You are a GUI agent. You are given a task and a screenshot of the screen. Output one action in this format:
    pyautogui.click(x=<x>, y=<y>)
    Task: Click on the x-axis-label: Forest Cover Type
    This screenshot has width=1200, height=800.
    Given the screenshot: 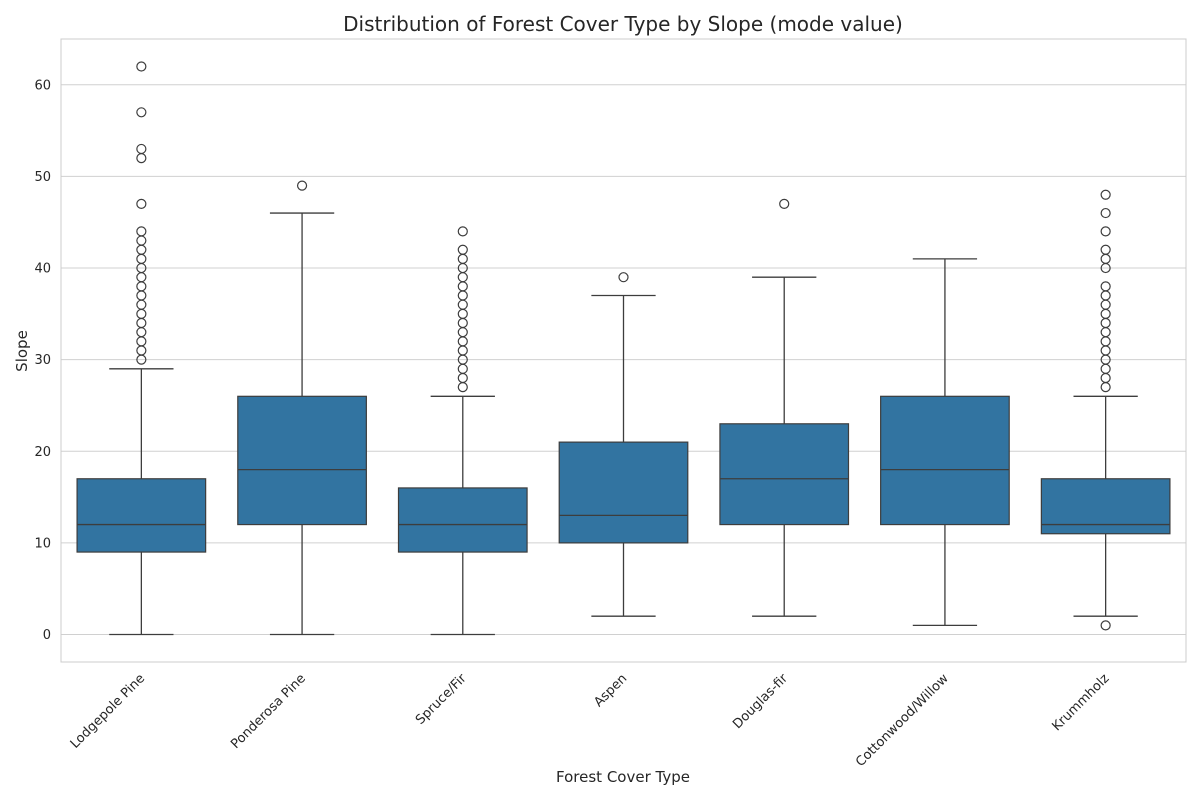 What is the action you would take?
    pyautogui.click(x=623, y=777)
    